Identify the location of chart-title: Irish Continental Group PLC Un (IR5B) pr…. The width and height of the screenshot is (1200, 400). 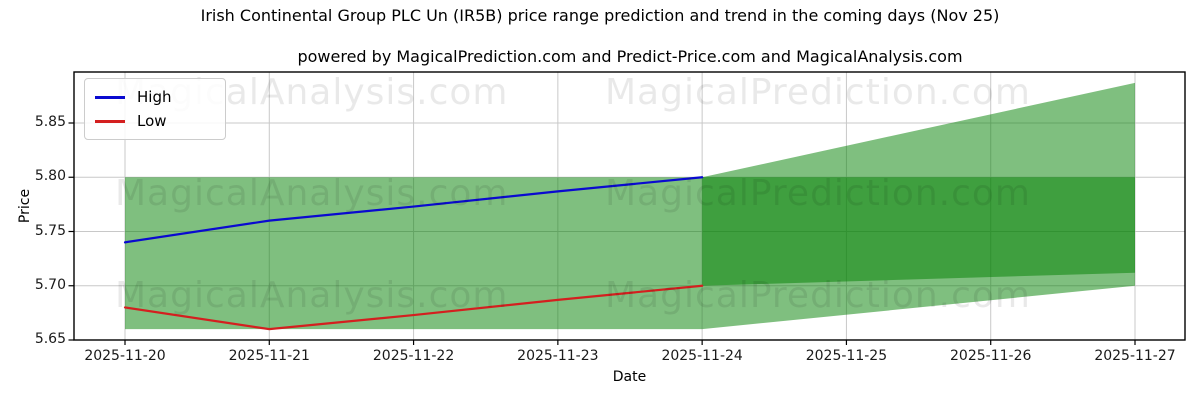
(600, 15).